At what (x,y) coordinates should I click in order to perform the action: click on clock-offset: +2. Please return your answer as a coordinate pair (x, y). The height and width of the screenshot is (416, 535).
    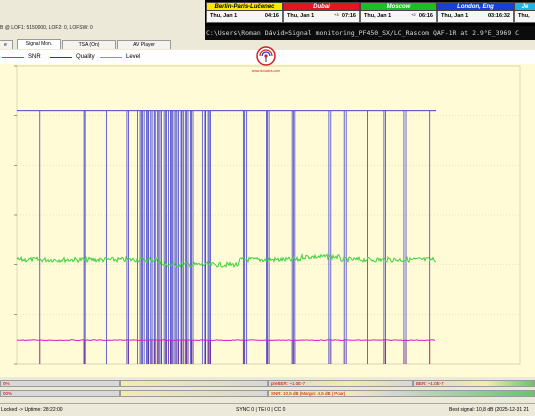
    Looking at the image, I should click on (413, 14).